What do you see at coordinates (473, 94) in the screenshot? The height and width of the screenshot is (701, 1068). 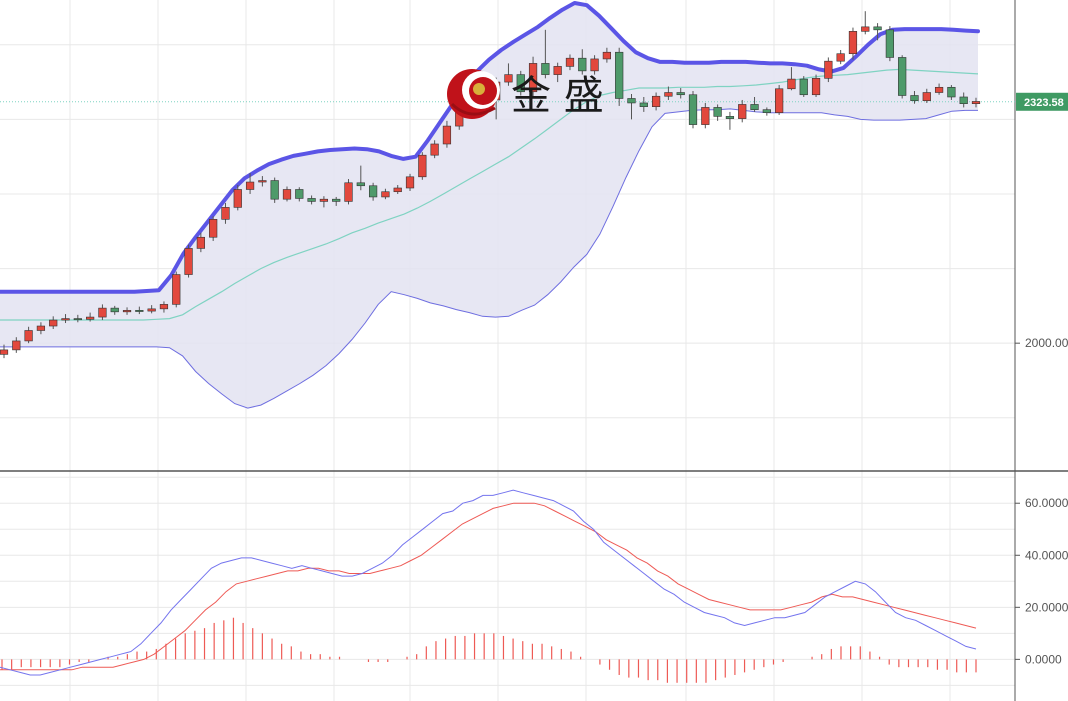 I see `jinsheng-logo-icon` at bounding box center [473, 94].